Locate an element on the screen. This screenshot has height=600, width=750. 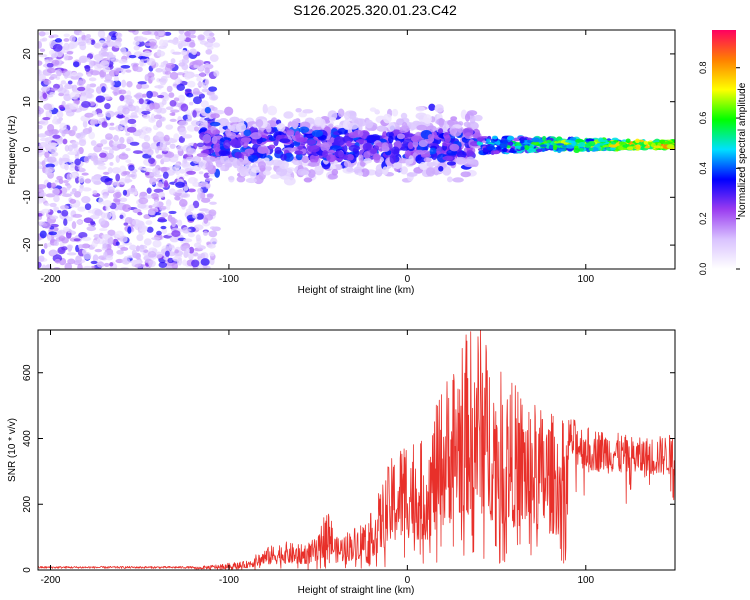
figure-title: S126.2025.320.01.23.C42 is located at coordinates (375, 10).